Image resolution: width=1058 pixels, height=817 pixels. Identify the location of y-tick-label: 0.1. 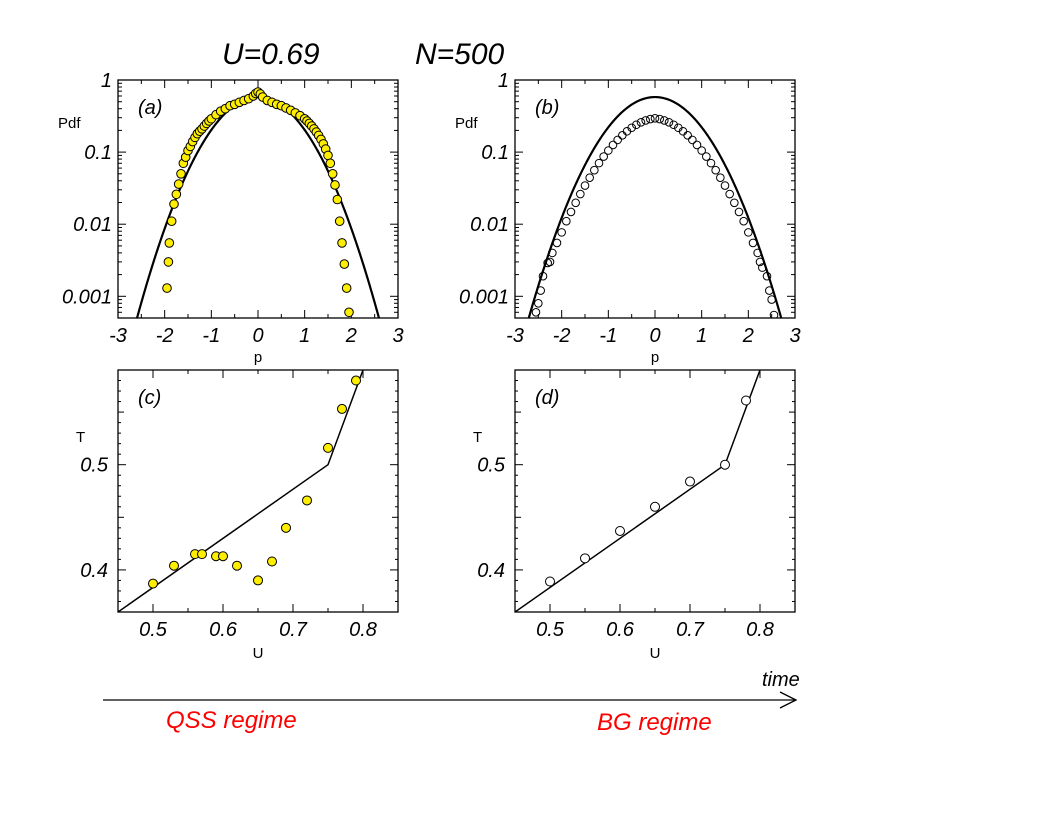
(98, 153).